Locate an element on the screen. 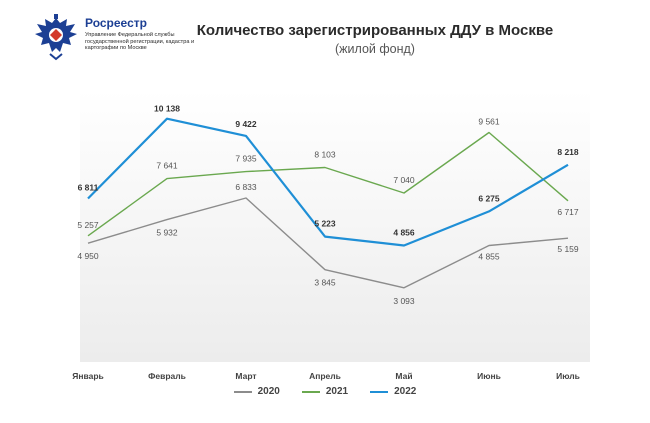  data-label-2020-1: 5 932 is located at coordinates (167, 233).